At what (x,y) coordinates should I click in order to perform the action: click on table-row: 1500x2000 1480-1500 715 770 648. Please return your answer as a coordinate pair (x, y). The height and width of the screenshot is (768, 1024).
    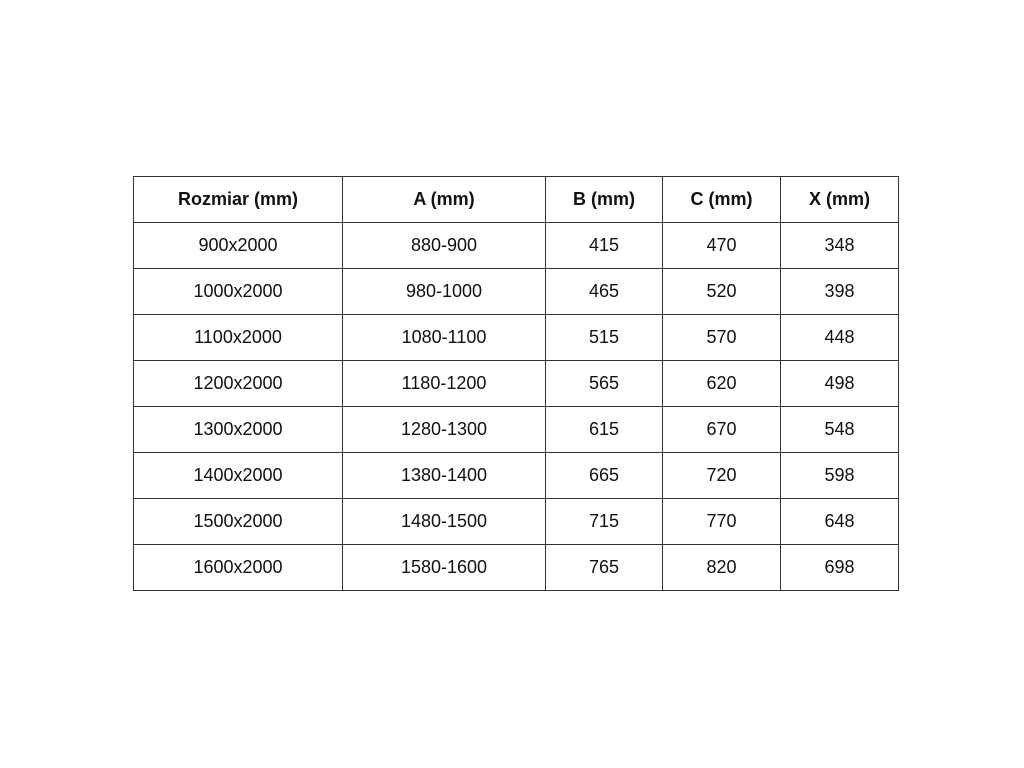
    Looking at the image, I should click on (516, 521).